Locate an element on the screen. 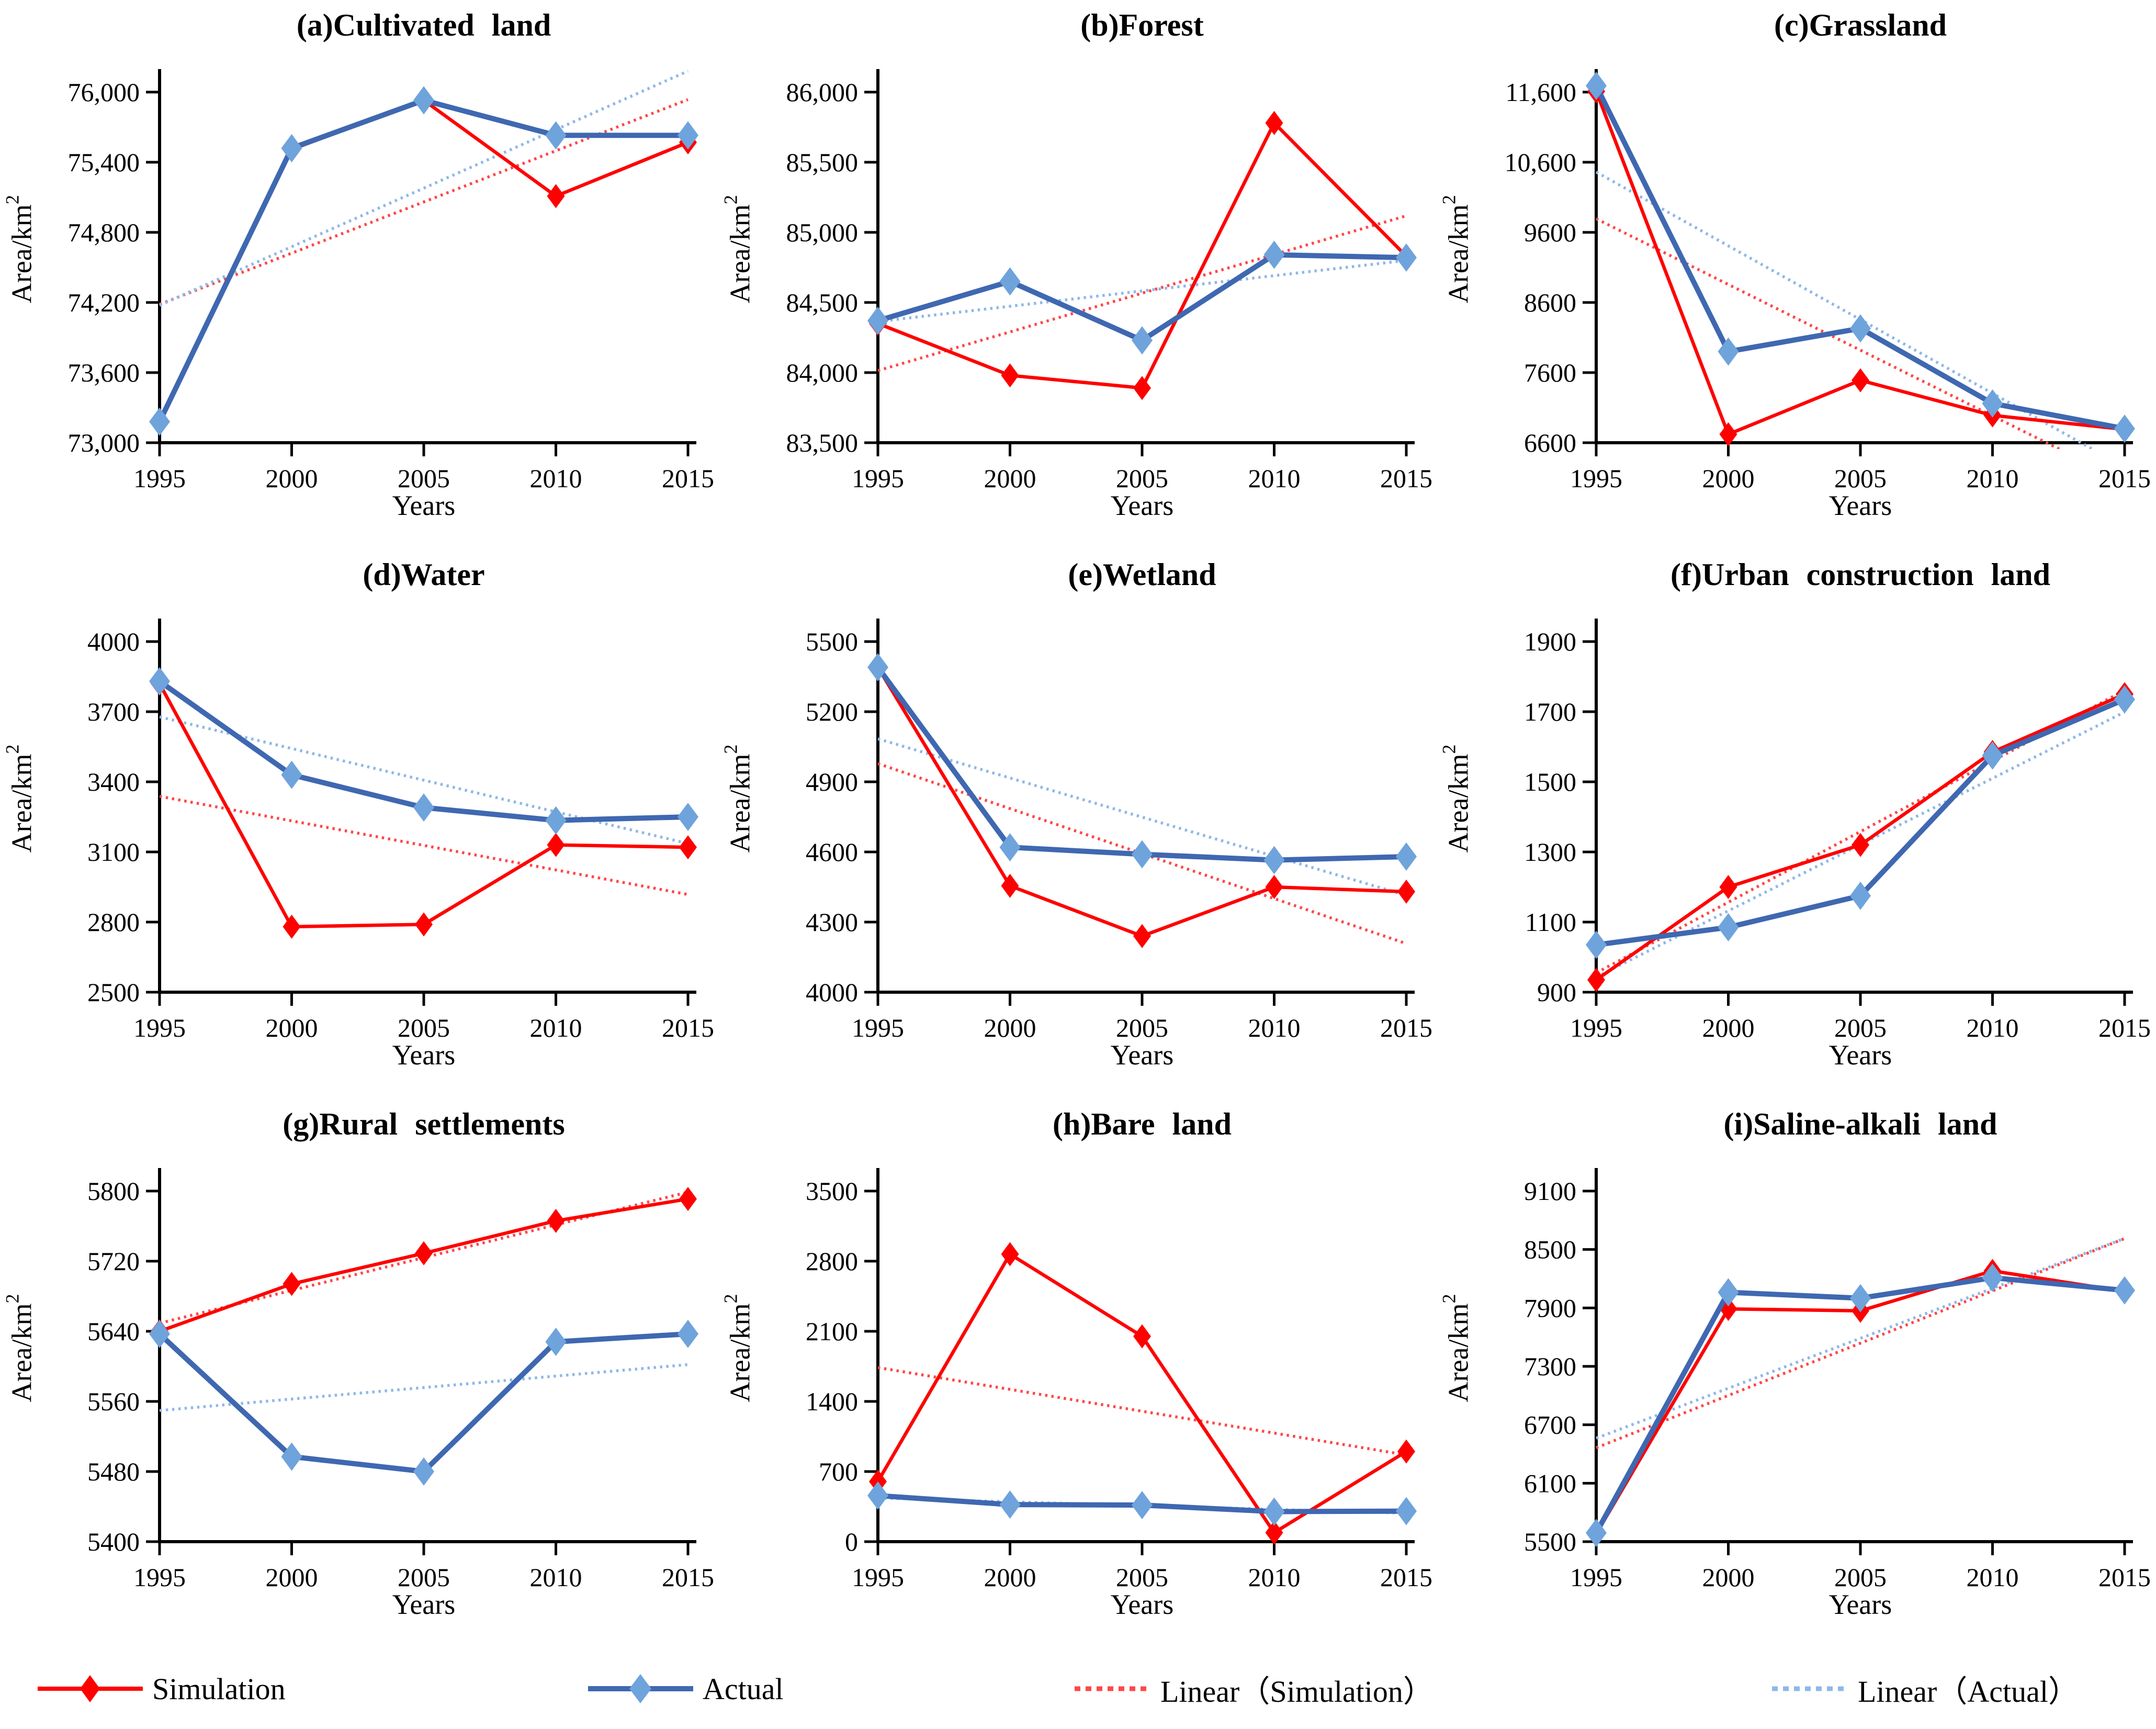 This screenshot has height=1729, width=2156. y-tick-label: 9100 is located at coordinates (1550, 1191).